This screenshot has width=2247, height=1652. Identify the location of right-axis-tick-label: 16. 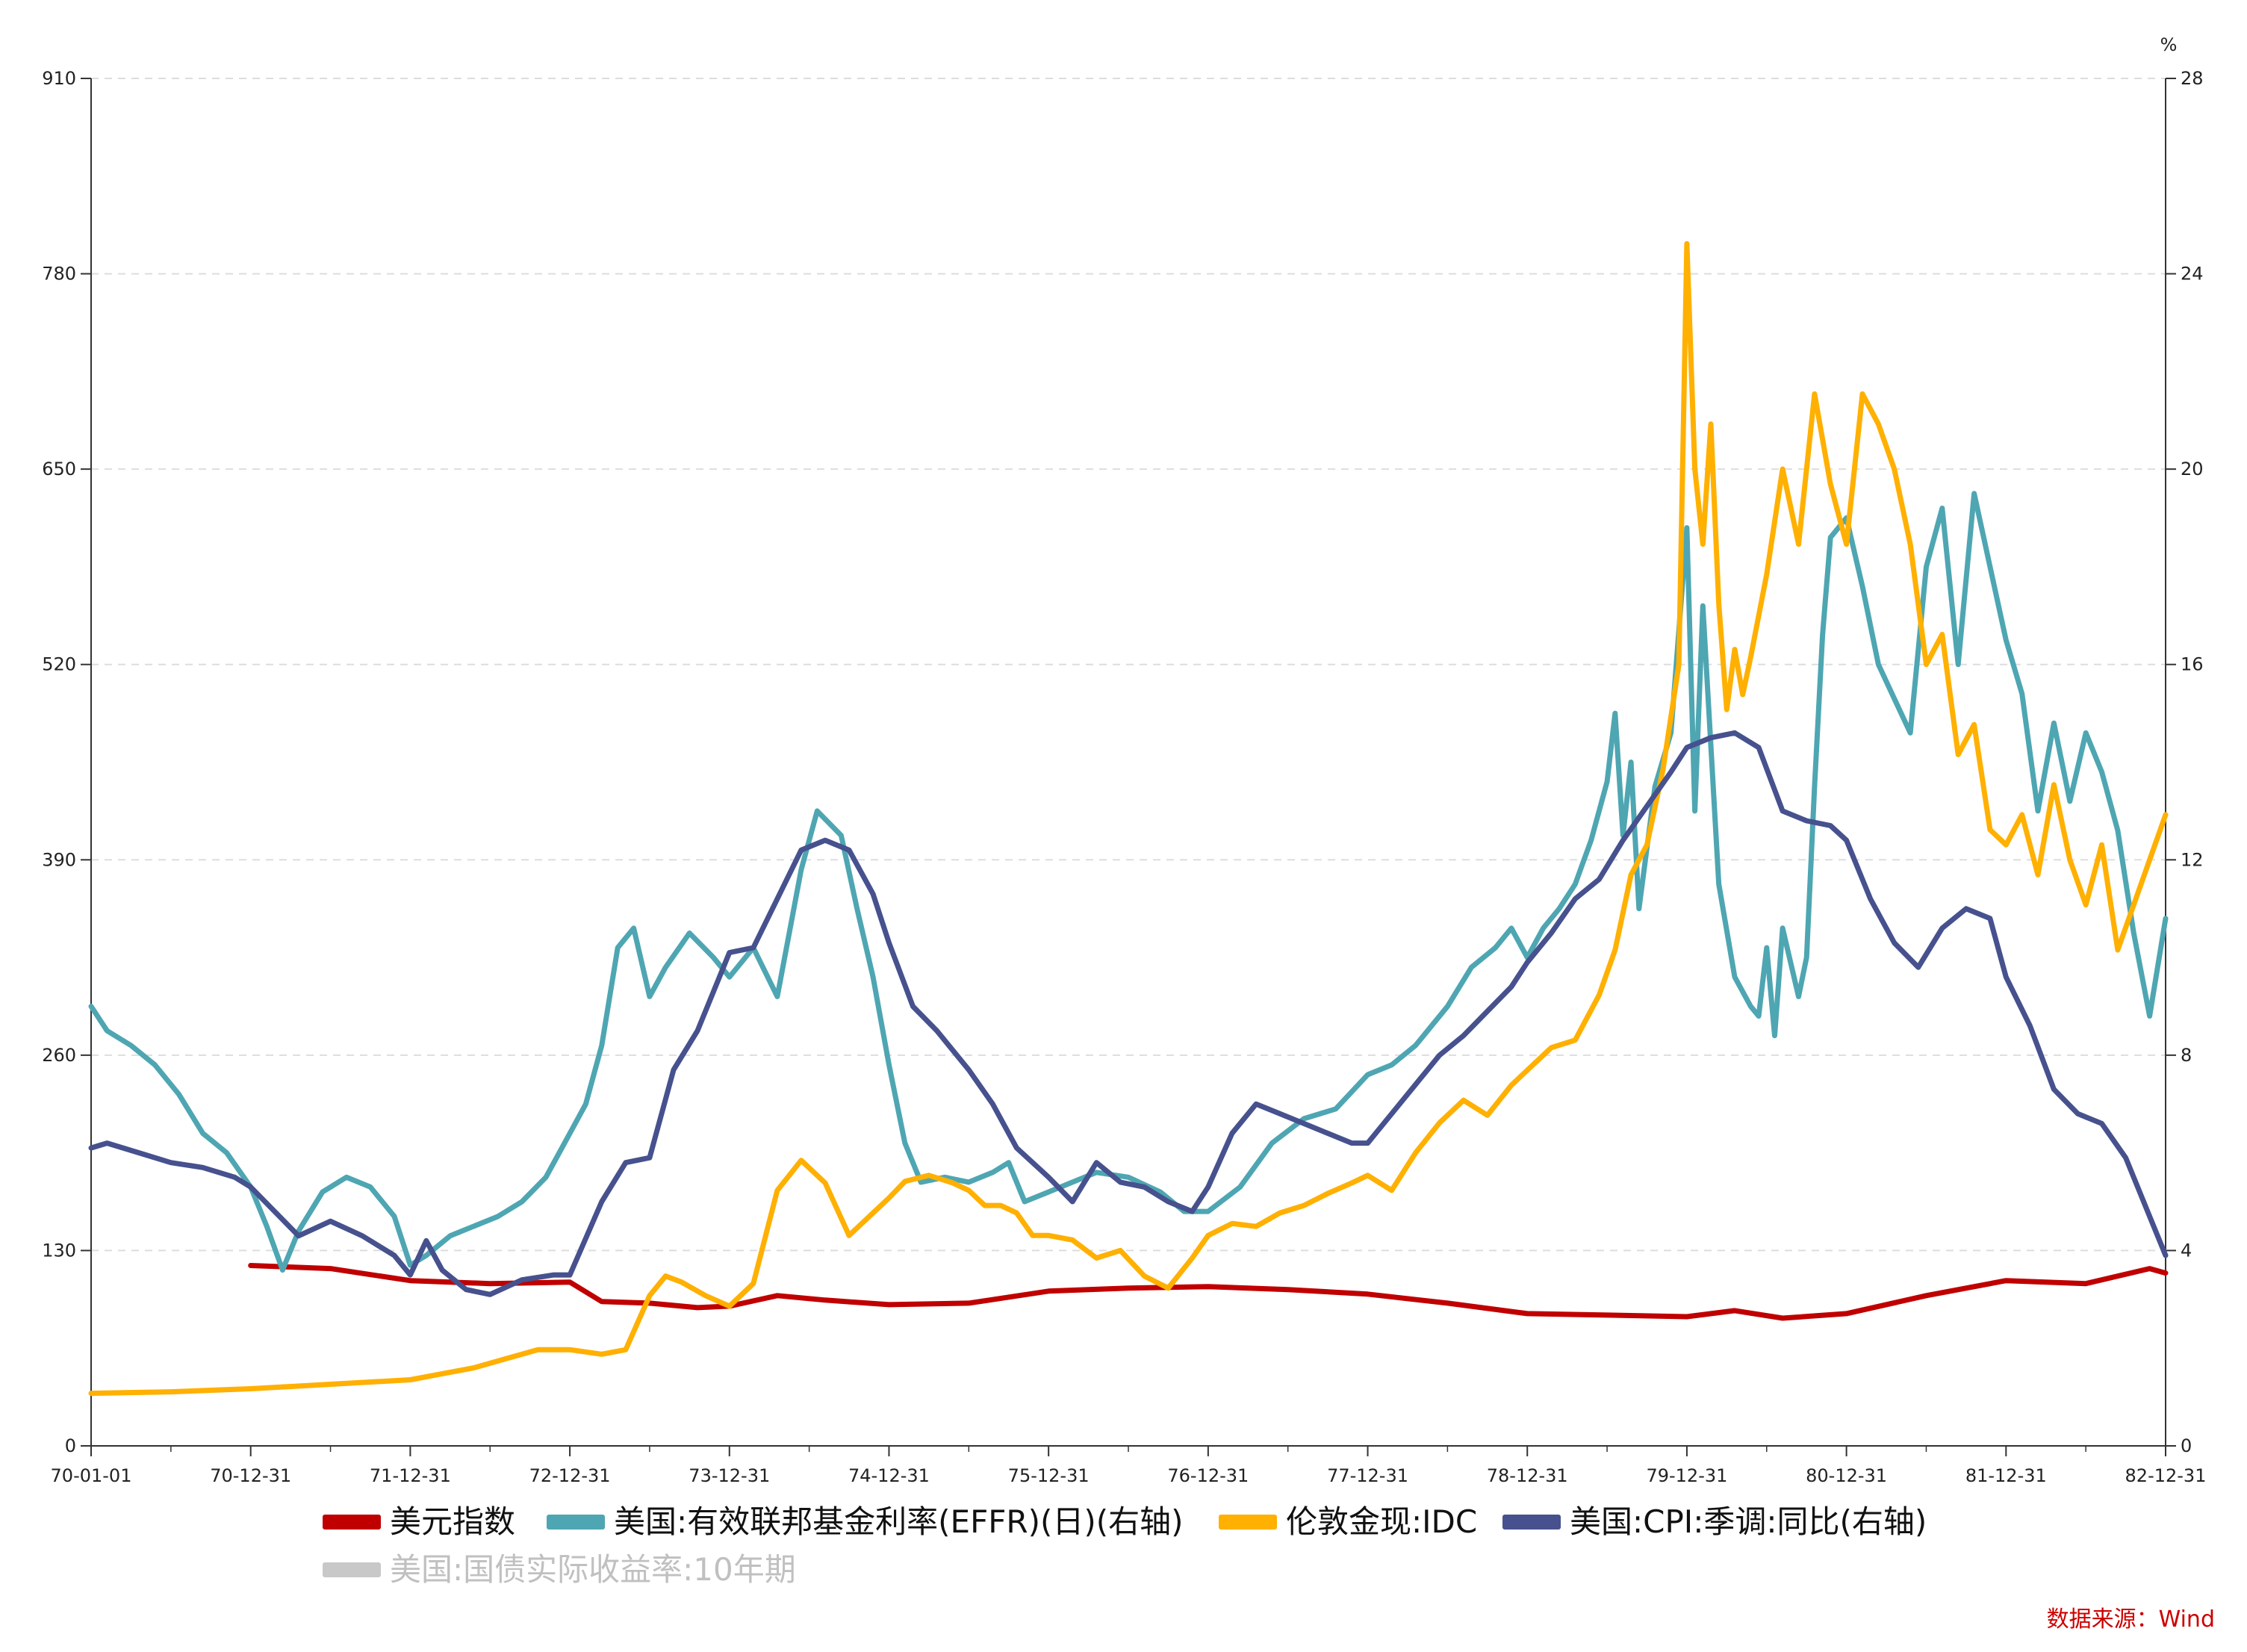
(2192, 664).